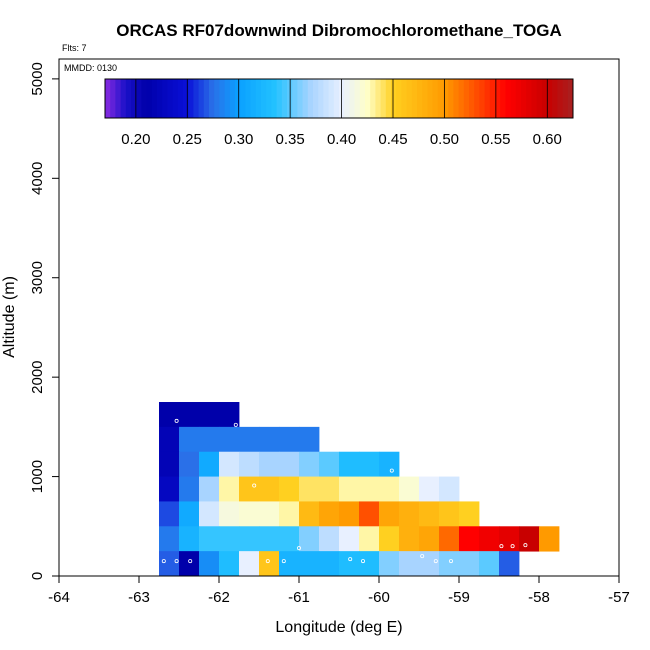 This screenshot has width=650, height=650. Describe the element at coordinates (290, 139) in the screenshot. I see `colorbar-tick-label: 0.35` at that location.